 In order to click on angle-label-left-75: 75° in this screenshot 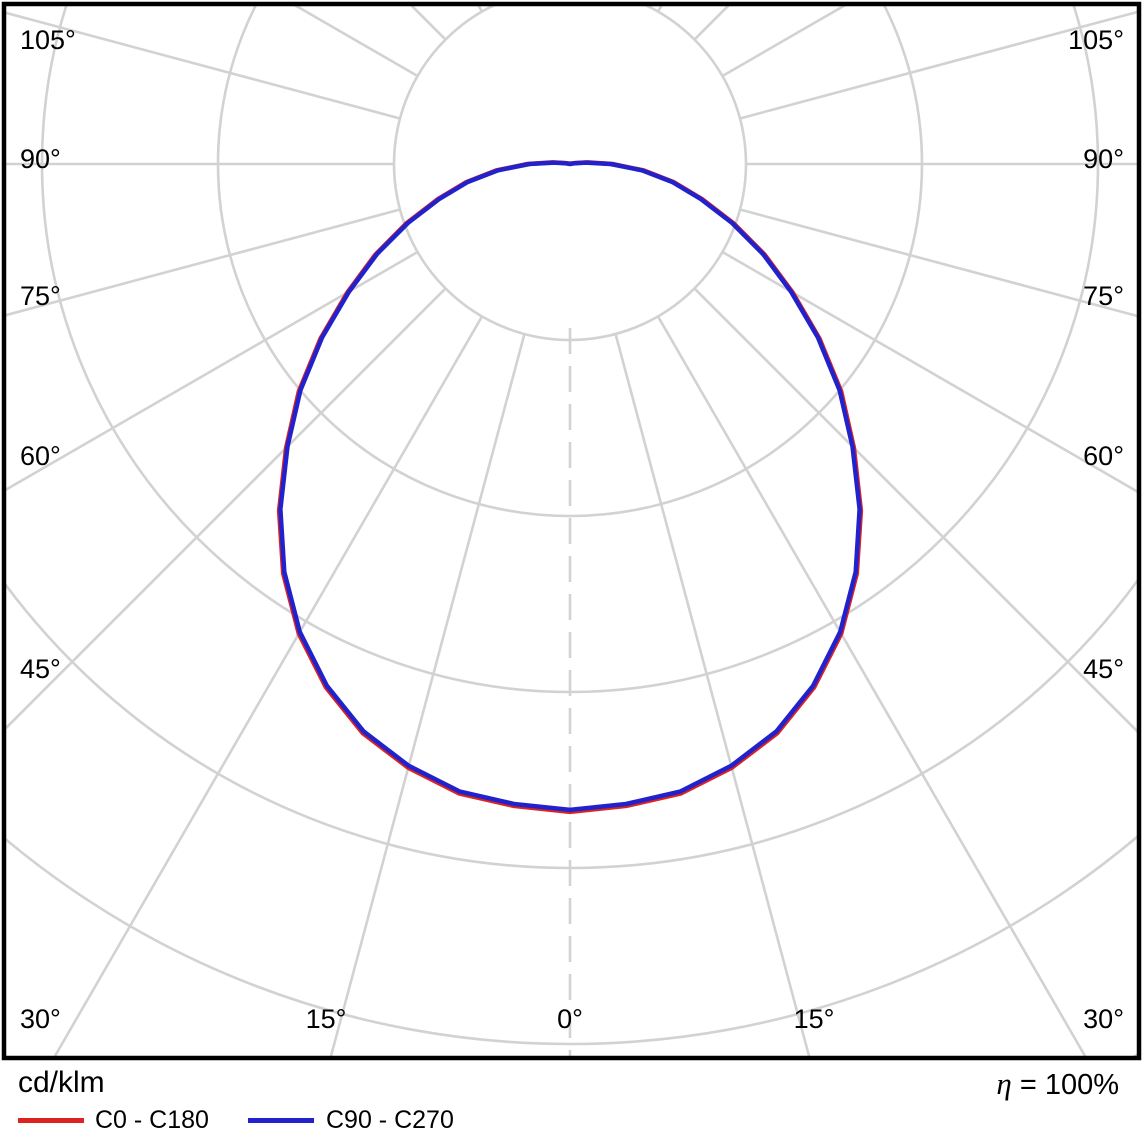, I will do `click(40, 296)`.